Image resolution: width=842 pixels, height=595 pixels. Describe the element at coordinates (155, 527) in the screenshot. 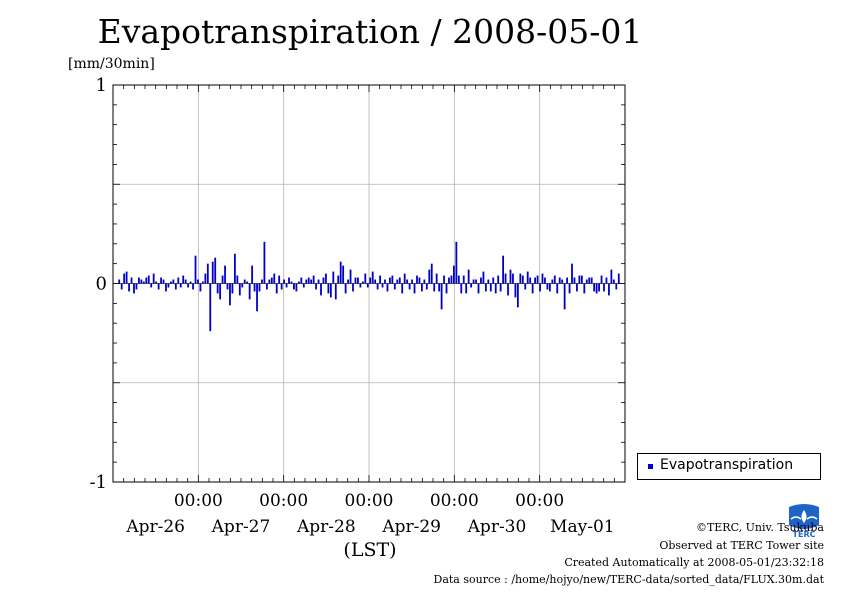

I see `x-date-label: Apr-26` at that location.